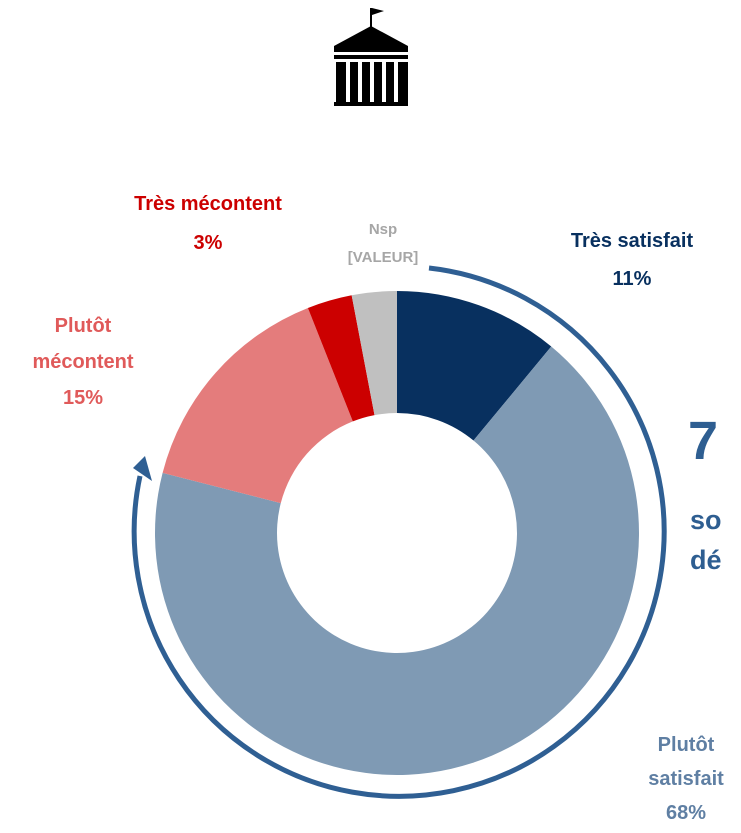 The width and height of the screenshot is (741, 833). I want to click on slice-label: Plutôt satisfait 68%, so click(686, 779).